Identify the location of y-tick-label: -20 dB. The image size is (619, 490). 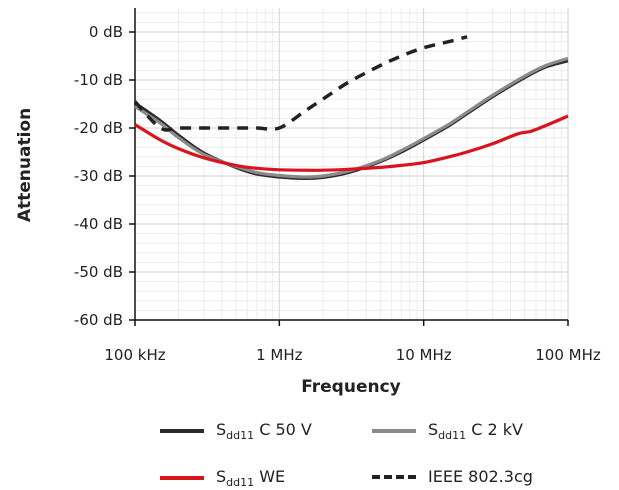
(98, 128).